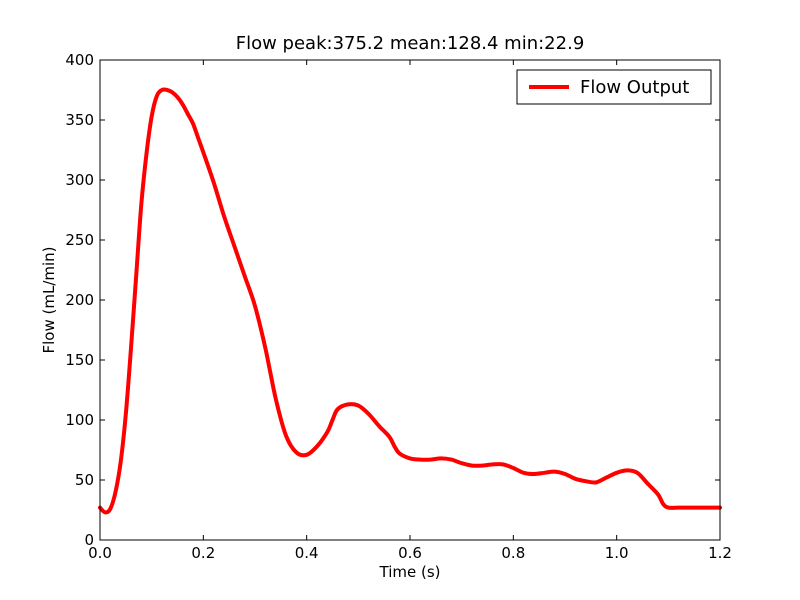  What do you see at coordinates (203, 553) in the screenshot?
I see `x-tick-label: 0.2` at bounding box center [203, 553].